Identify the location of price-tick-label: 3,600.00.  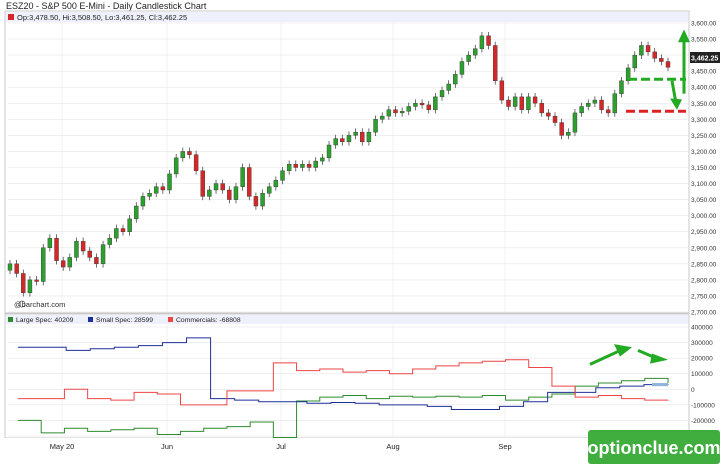
(704, 24).